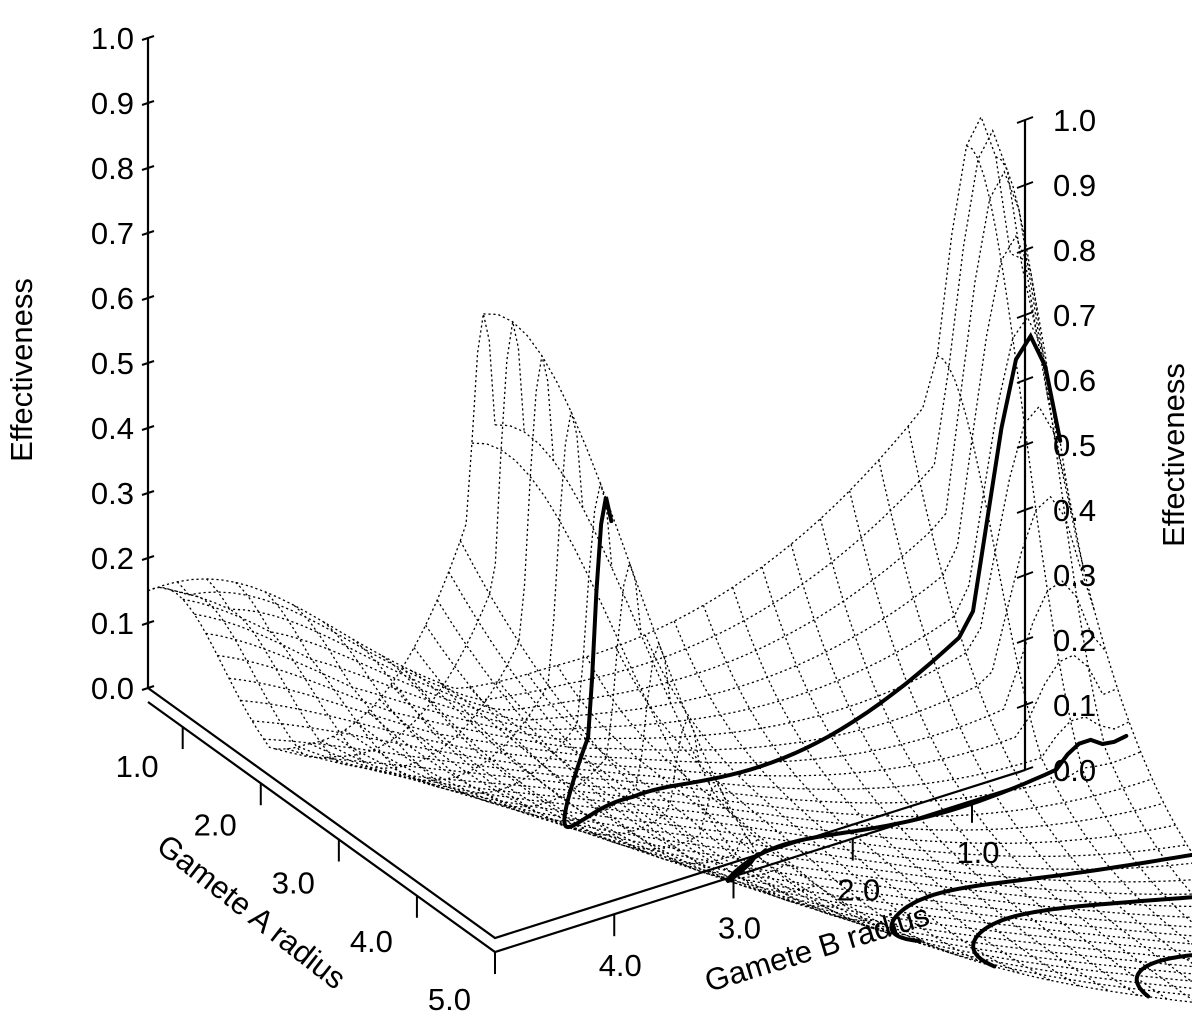  I want to click on z-left-tick-label-9: 0.9, so click(112, 103).